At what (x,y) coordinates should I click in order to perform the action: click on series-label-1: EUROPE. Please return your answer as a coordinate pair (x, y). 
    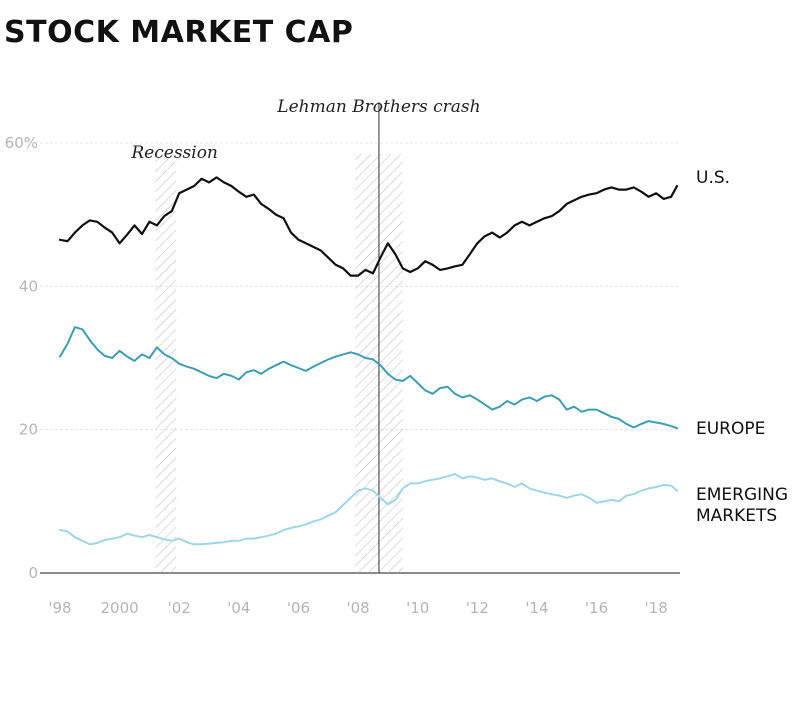
    Looking at the image, I should click on (730, 429).